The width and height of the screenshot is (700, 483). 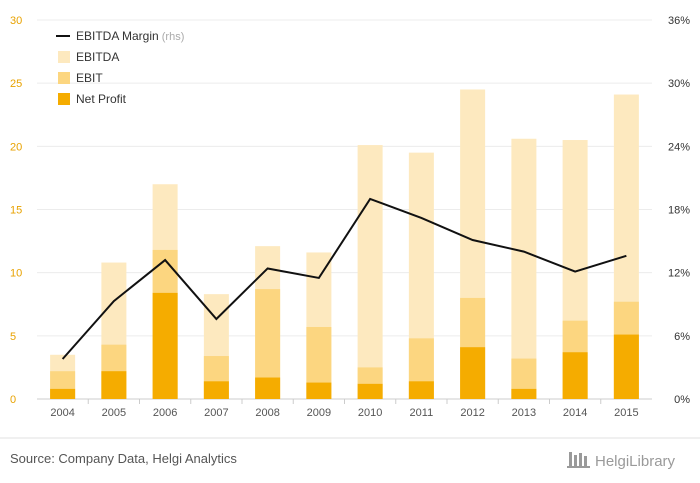 What do you see at coordinates (97, 57) in the screenshot?
I see `legend-label: EBITDA` at bounding box center [97, 57].